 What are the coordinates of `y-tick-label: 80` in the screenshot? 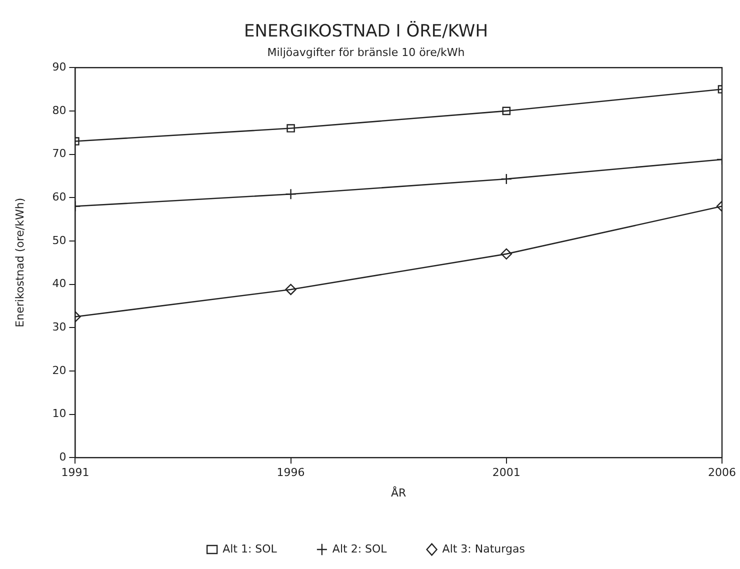 It's located at (59, 110).